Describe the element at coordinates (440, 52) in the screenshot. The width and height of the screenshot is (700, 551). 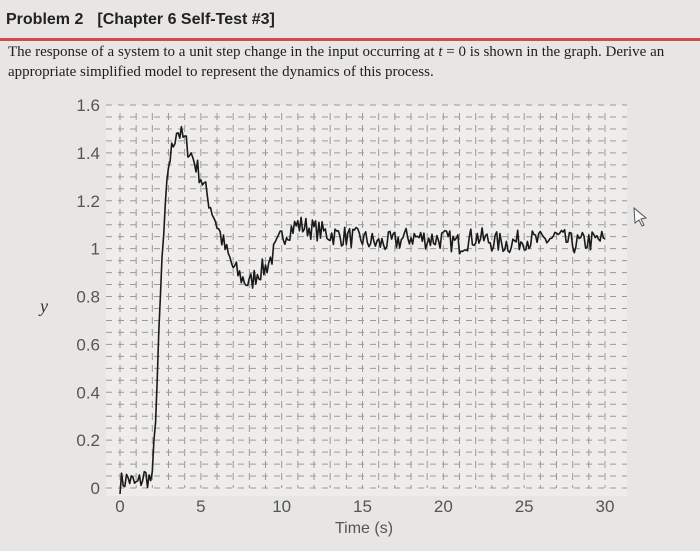
I see `statement-variable-t: t` at that location.